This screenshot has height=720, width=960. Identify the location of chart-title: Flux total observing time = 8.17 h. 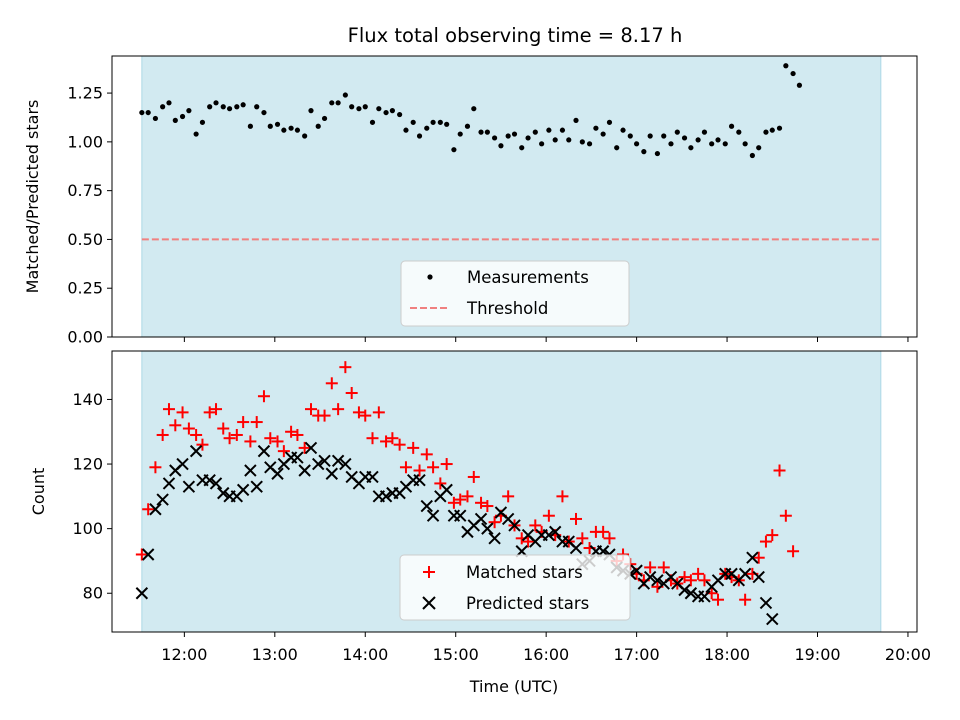
(515, 35).